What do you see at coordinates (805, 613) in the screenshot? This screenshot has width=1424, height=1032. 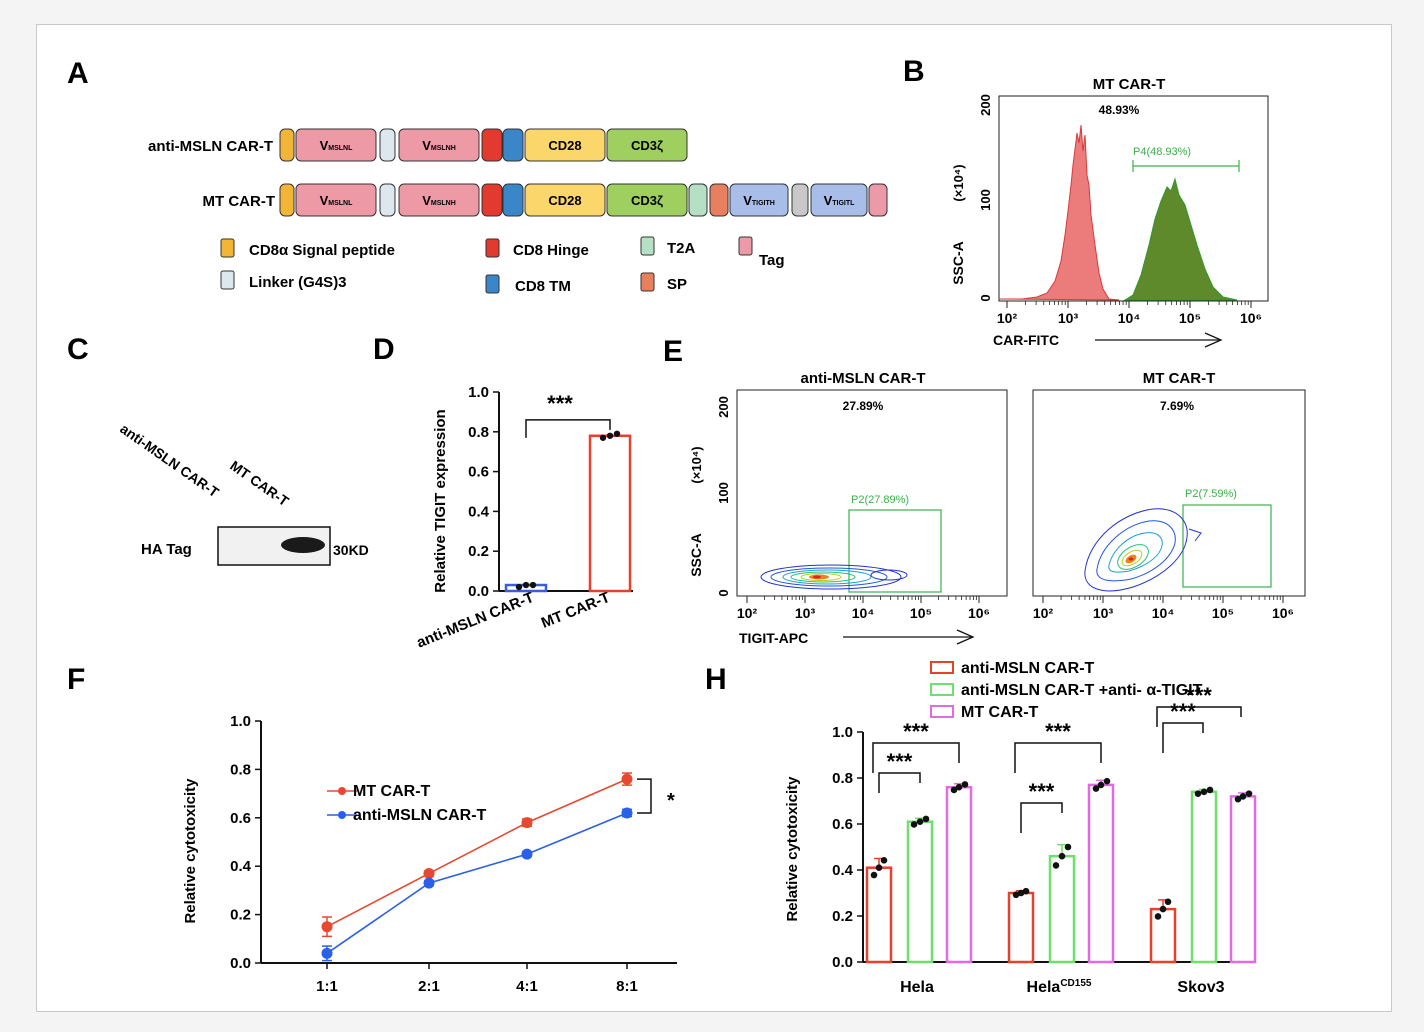 I see `x-tick-label: 10³` at bounding box center [805, 613].